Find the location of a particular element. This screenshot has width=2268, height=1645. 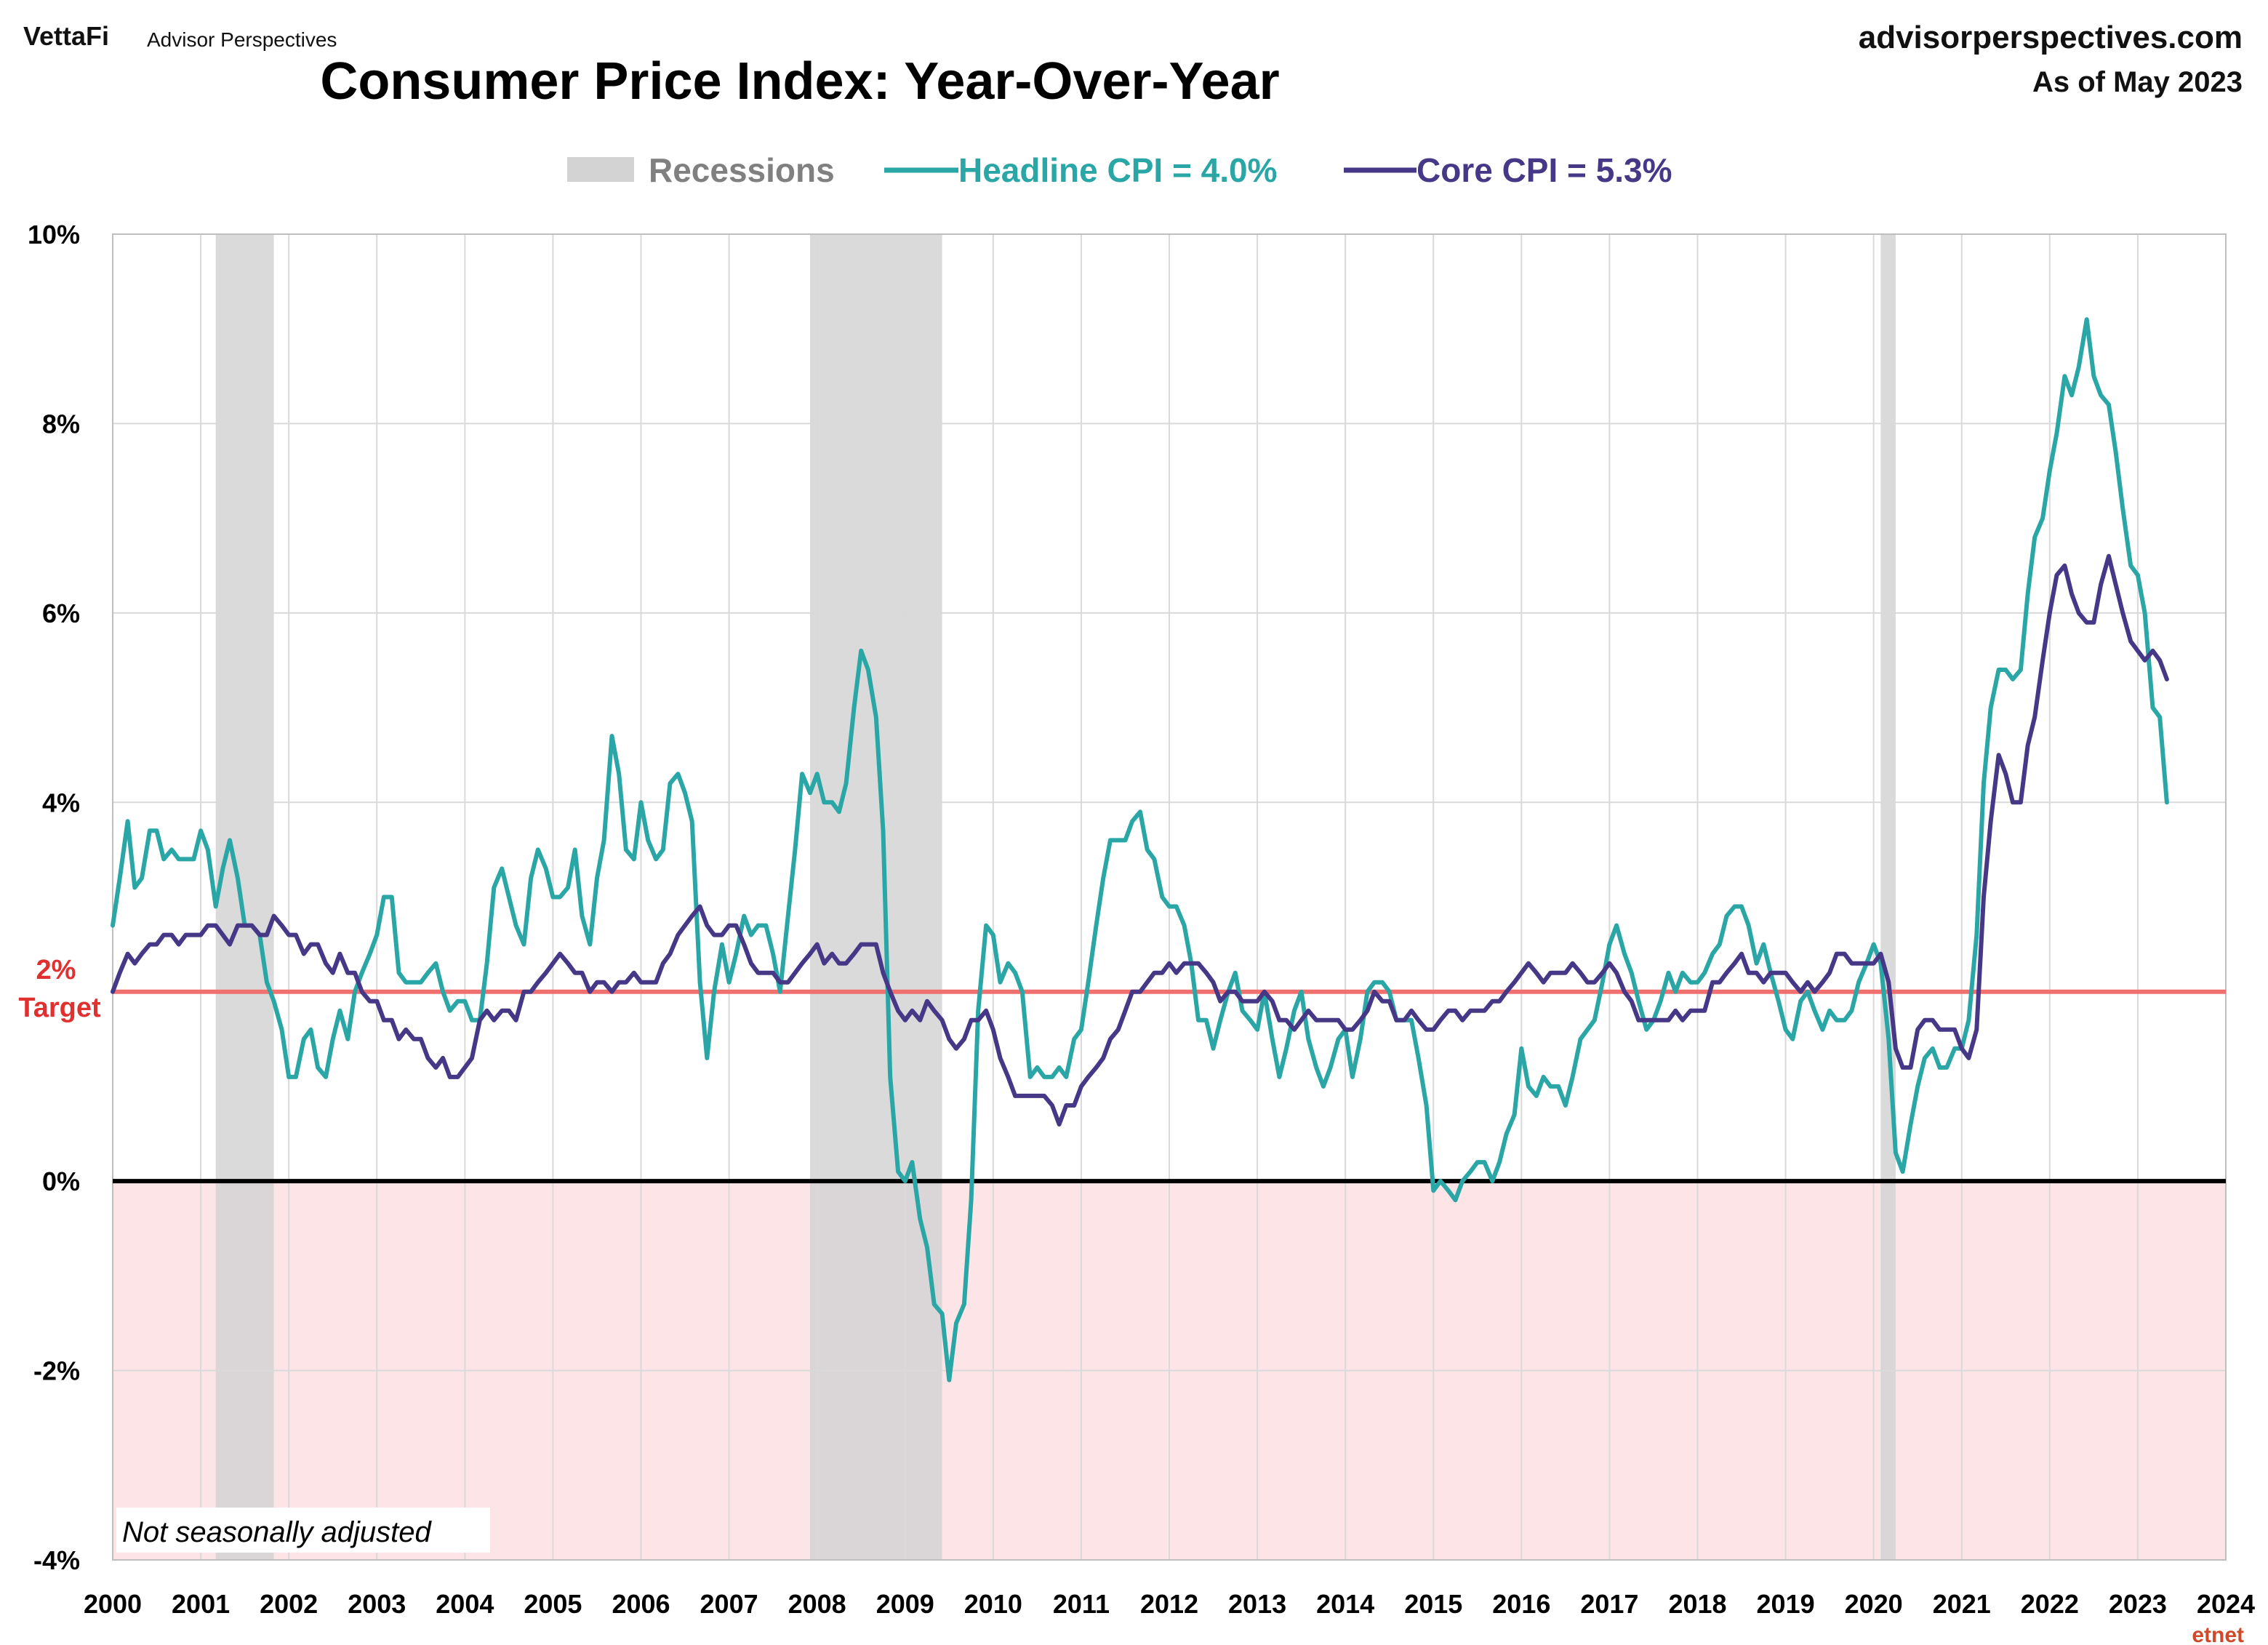

y-tick-label: -2% is located at coordinates (56, 1371).